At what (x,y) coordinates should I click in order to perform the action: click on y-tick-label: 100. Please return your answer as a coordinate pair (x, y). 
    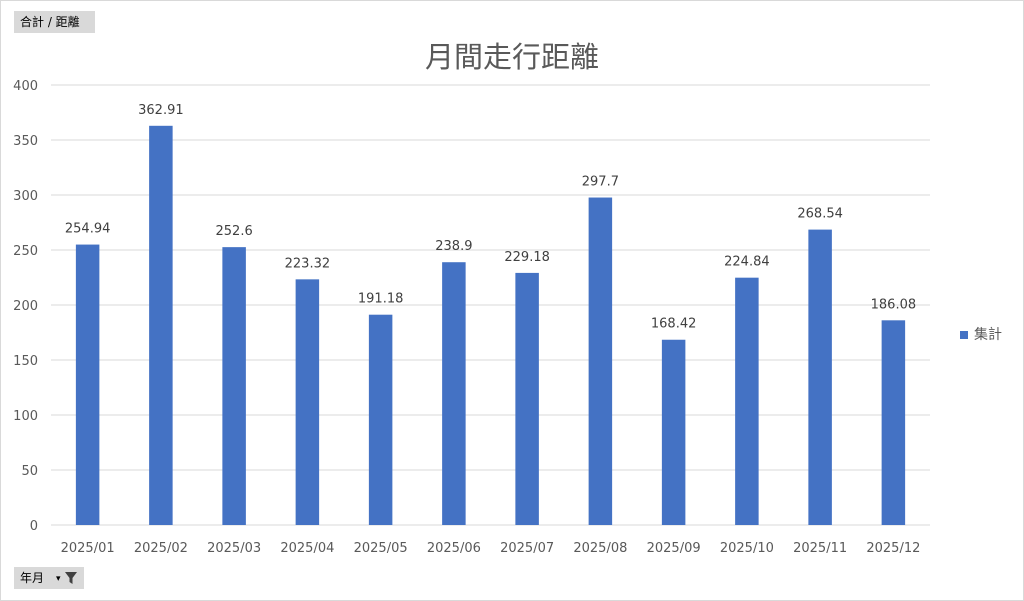
    Looking at the image, I should click on (25, 416).